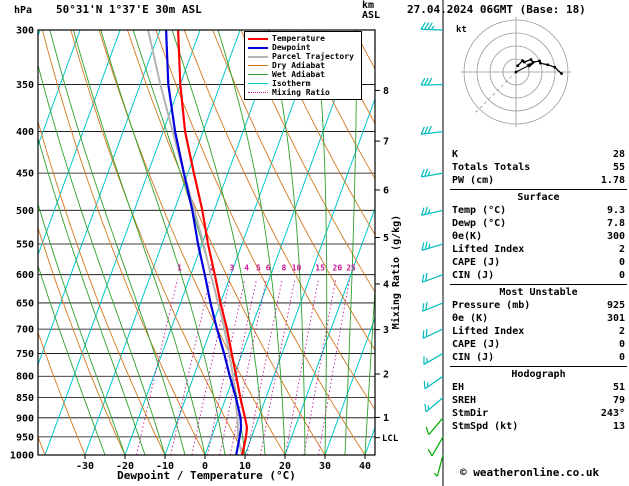 The image size is (629, 486). Describe the element at coordinates (618, 167) in the screenshot. I see `panel-row-value: 55` at that location.